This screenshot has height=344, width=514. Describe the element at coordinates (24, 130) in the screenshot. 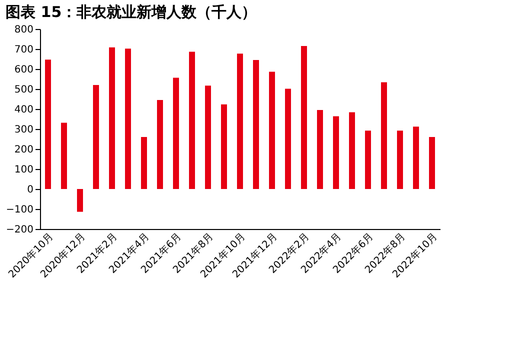

I see `y-tick-label: 300` at that location.